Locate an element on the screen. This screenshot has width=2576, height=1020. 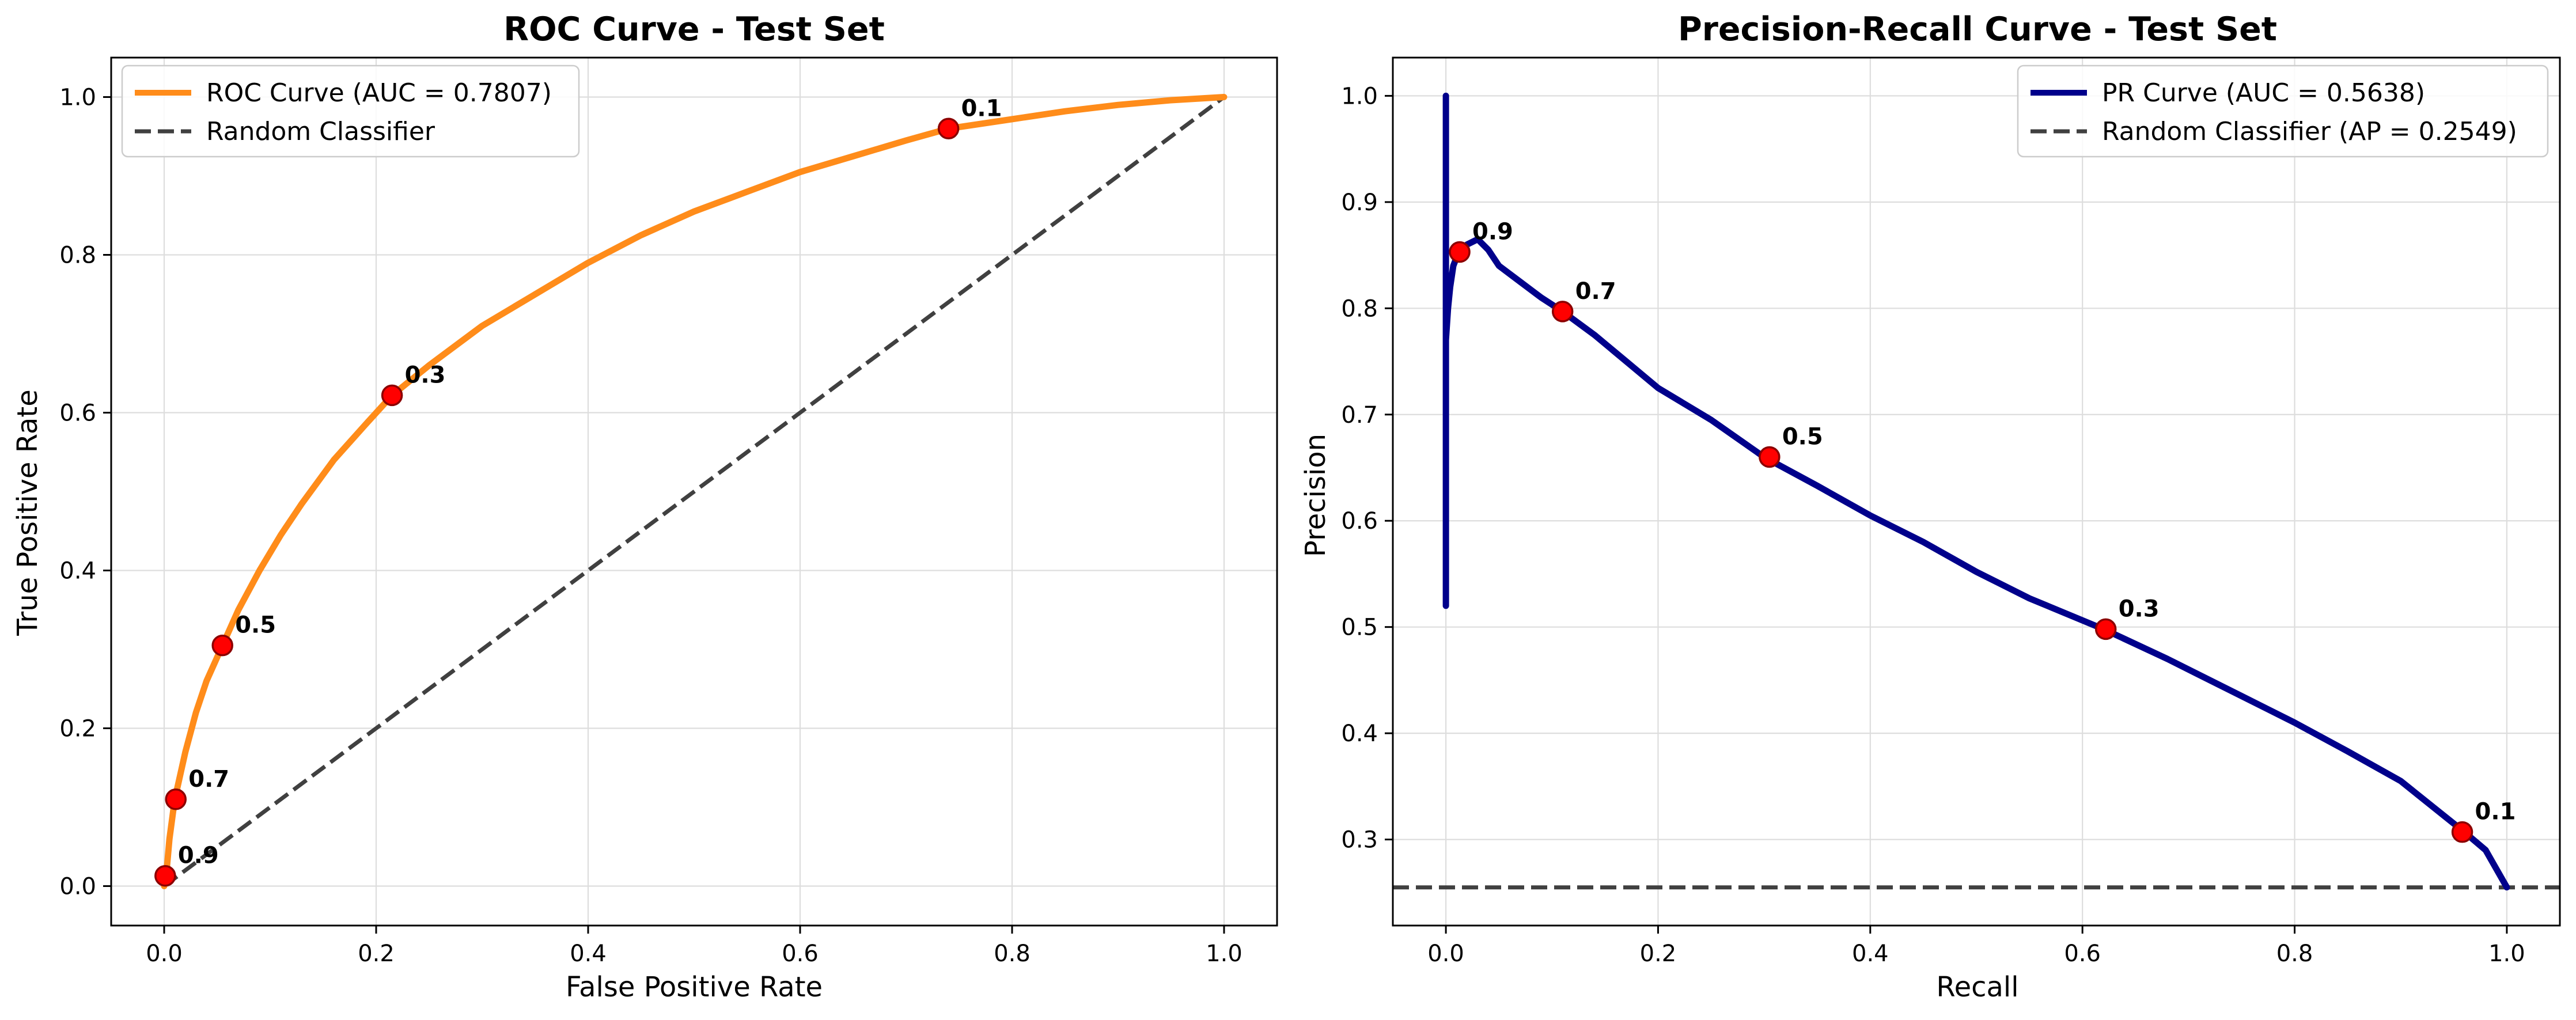
roc-ytick-label: 1.0 is located at coordinates (77, 98).